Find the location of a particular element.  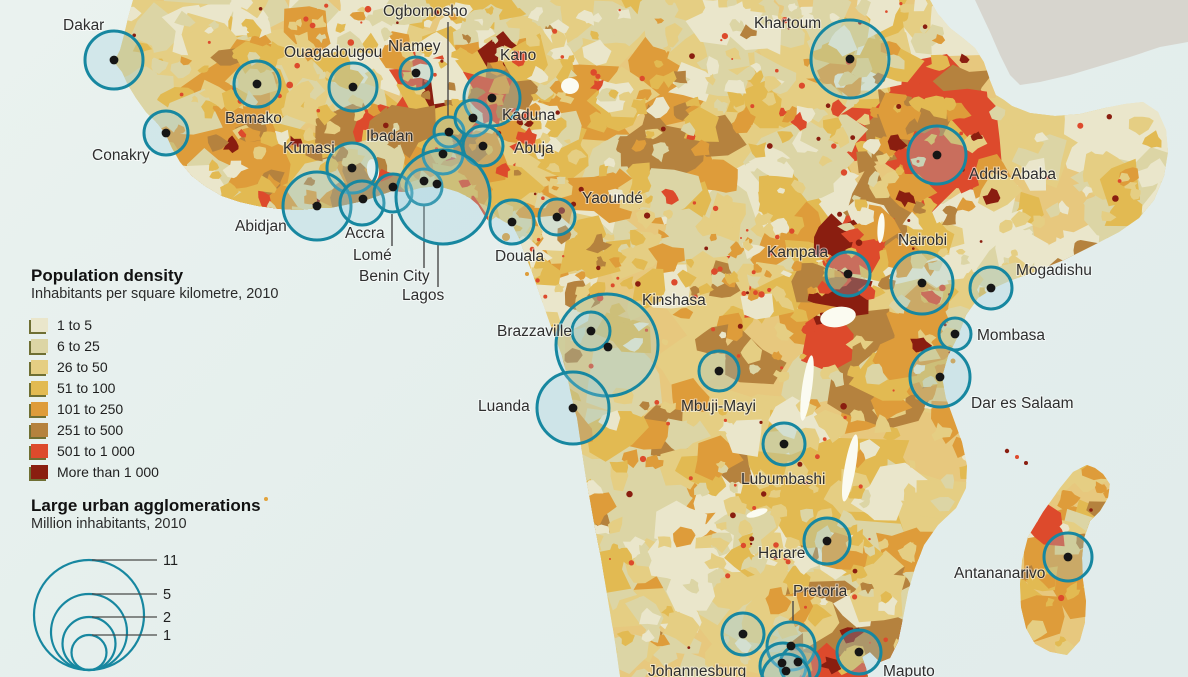

legend-class-label: 6 to 25 is located at coordinates (78, 345).